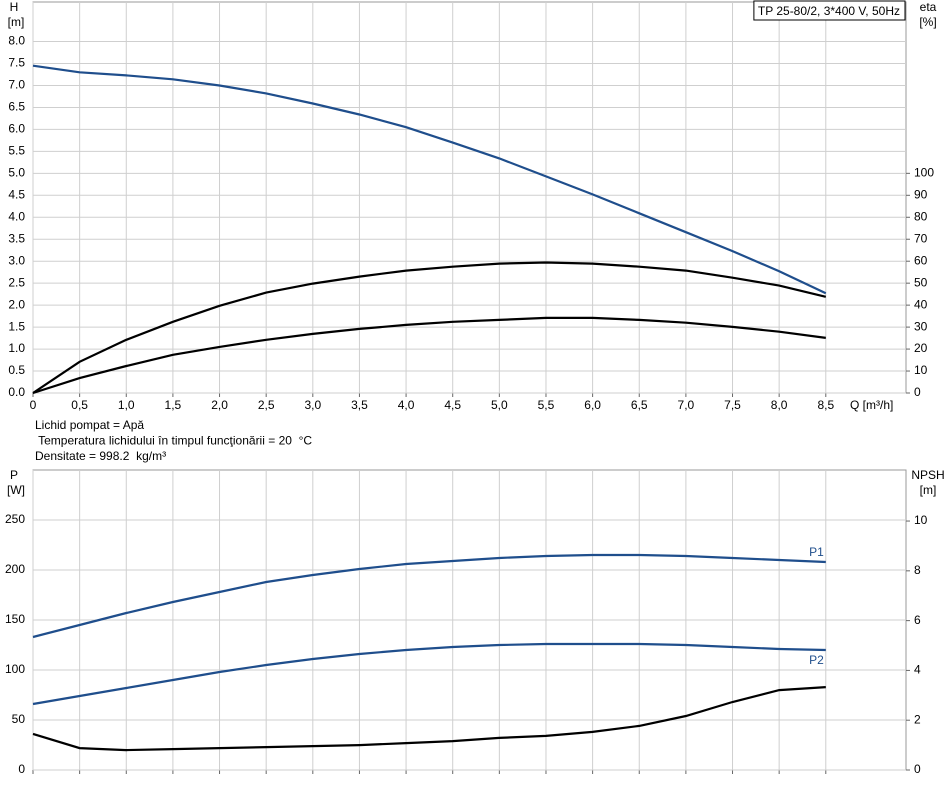  I want to click on y-tick-label: 0, so click(21, 769).